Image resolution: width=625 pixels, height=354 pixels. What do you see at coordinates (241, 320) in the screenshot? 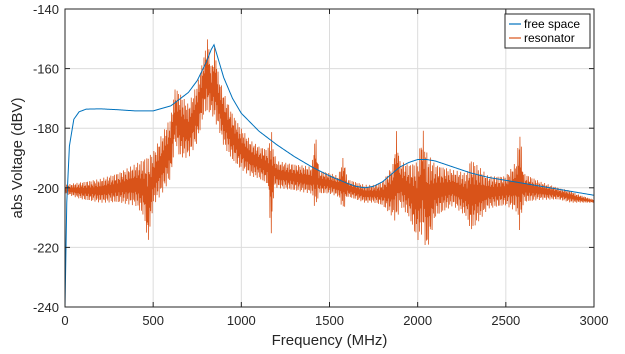
I see `x-tick-label: 1000` at bounding box center [241, 320].